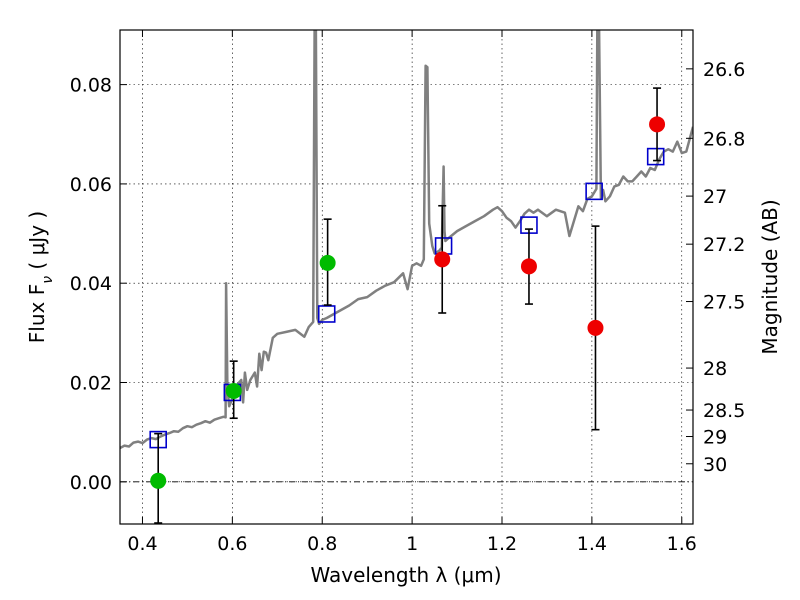  I want to click on magnitude-tick-labels: 26.6 26.8 27 27.2 27.5 28 28.5 29 30, so click(724, 267).